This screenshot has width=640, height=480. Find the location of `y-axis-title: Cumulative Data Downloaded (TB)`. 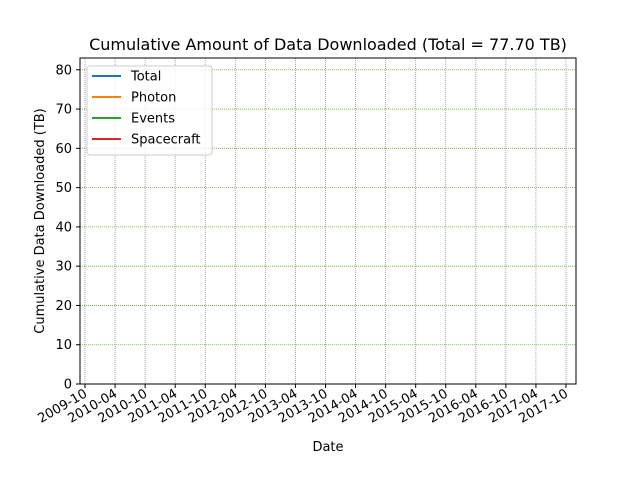

y-axis-title: Cumulative Data Downloaded (TB) is located at coordinates (40, 221).